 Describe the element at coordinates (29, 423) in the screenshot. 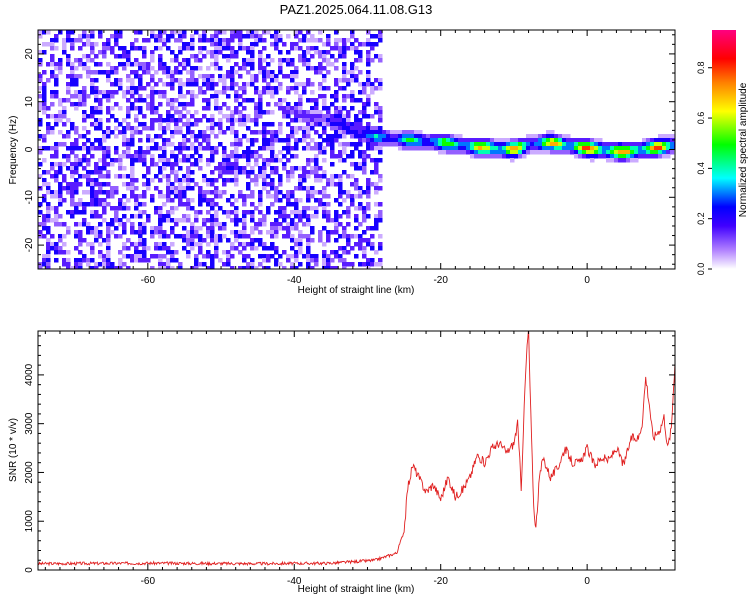

I see `snr-ytick-label: 3000` at that location.